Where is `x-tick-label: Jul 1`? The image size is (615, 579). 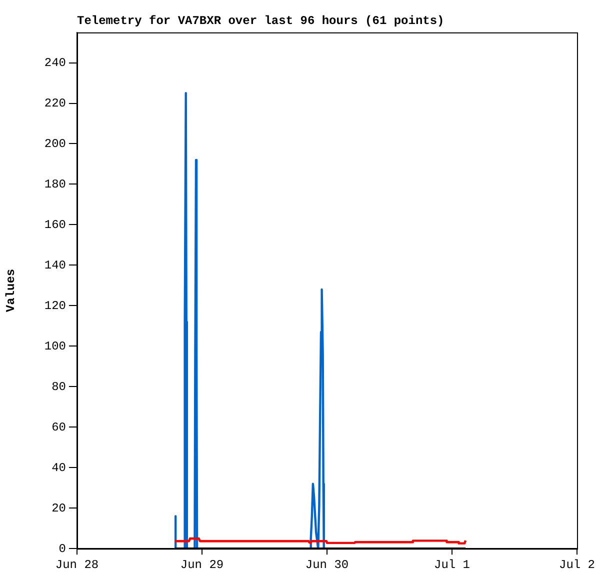
x-tick-label: Jul 1 is located at coordinates (452, 565).